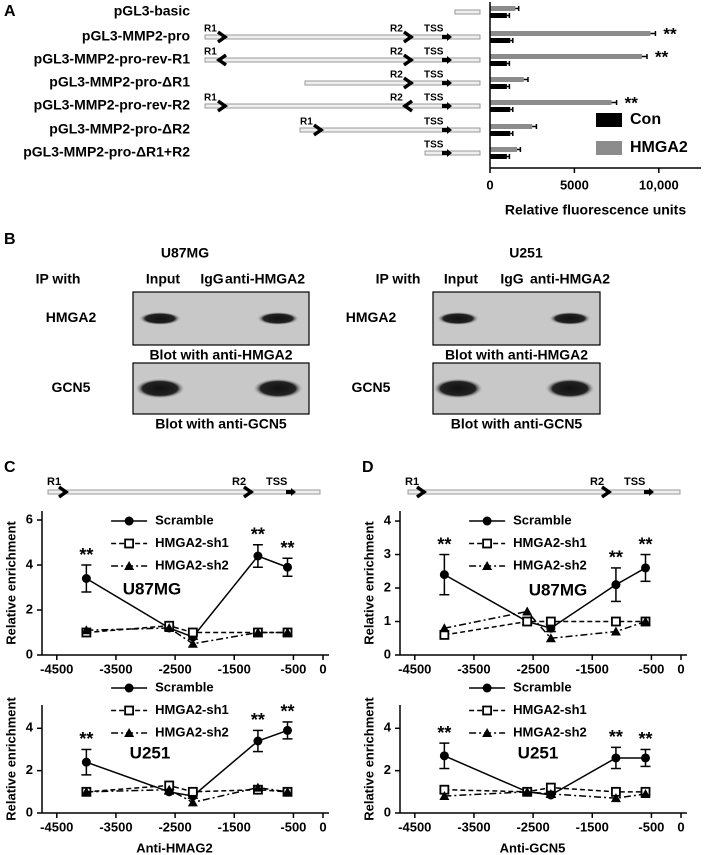 This screenshot has height=855, width=709. What do you see at coordinates (293, 826) in the screenshot?
I see `x-tick-label: -500` at bounding box center [293, 826].